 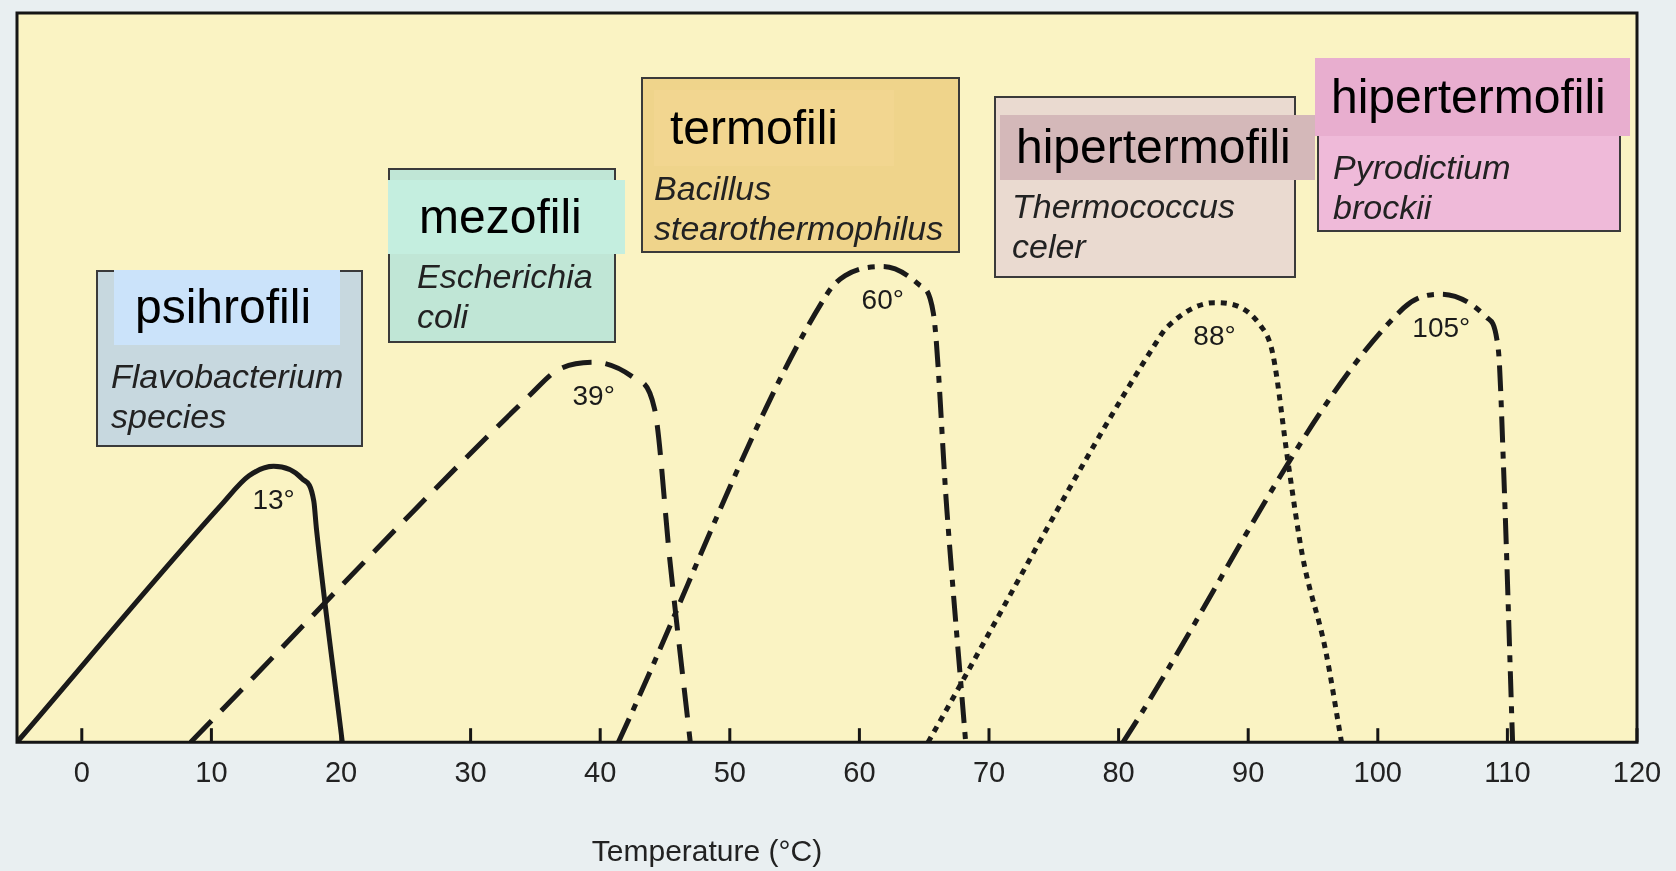 What do you see at coordinates (707, 851) in the screenshot?
I see `x-axis-title: Temperature (°C)` at bounding box center [707, 851].